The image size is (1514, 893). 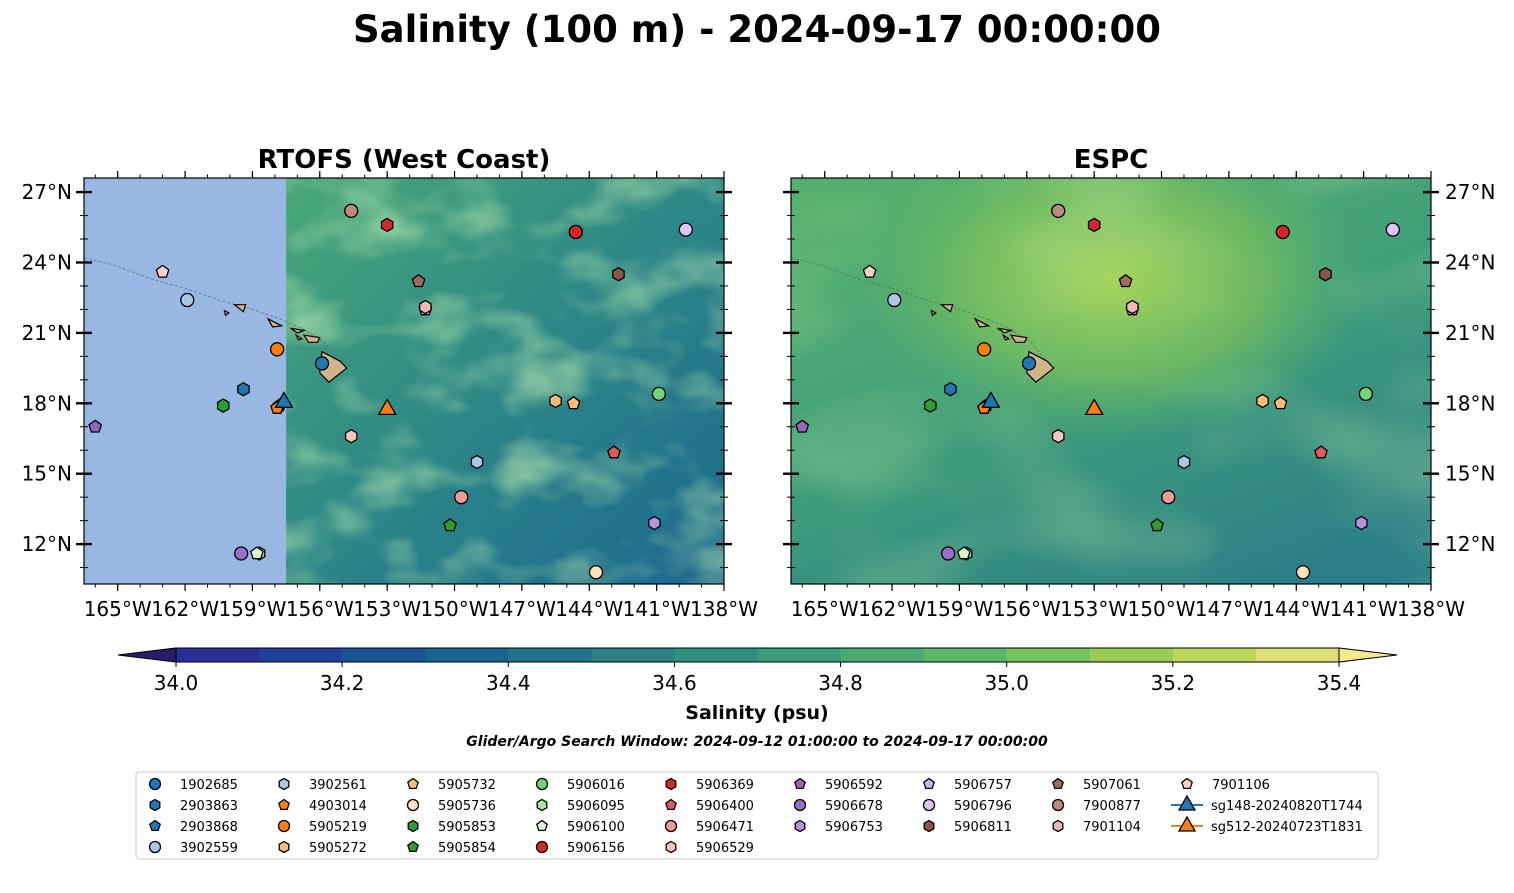 What do you see at coordinates (725, 848) in the screenshot?
I see `legend-label: 5906529` at bounding box center [725, 848].